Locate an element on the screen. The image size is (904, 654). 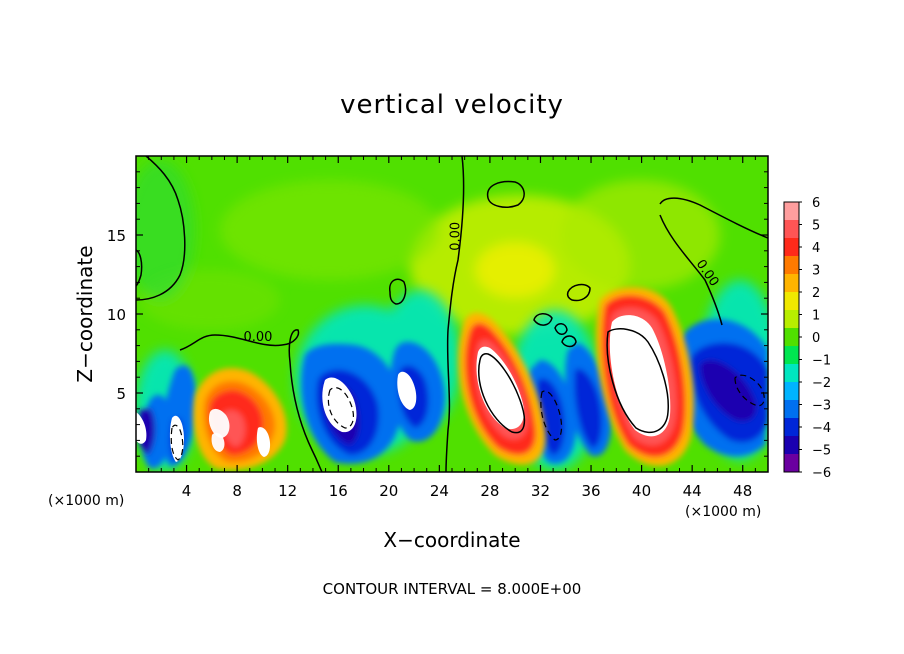
x-tick-label: 16 is located at coordinates (338, 491).